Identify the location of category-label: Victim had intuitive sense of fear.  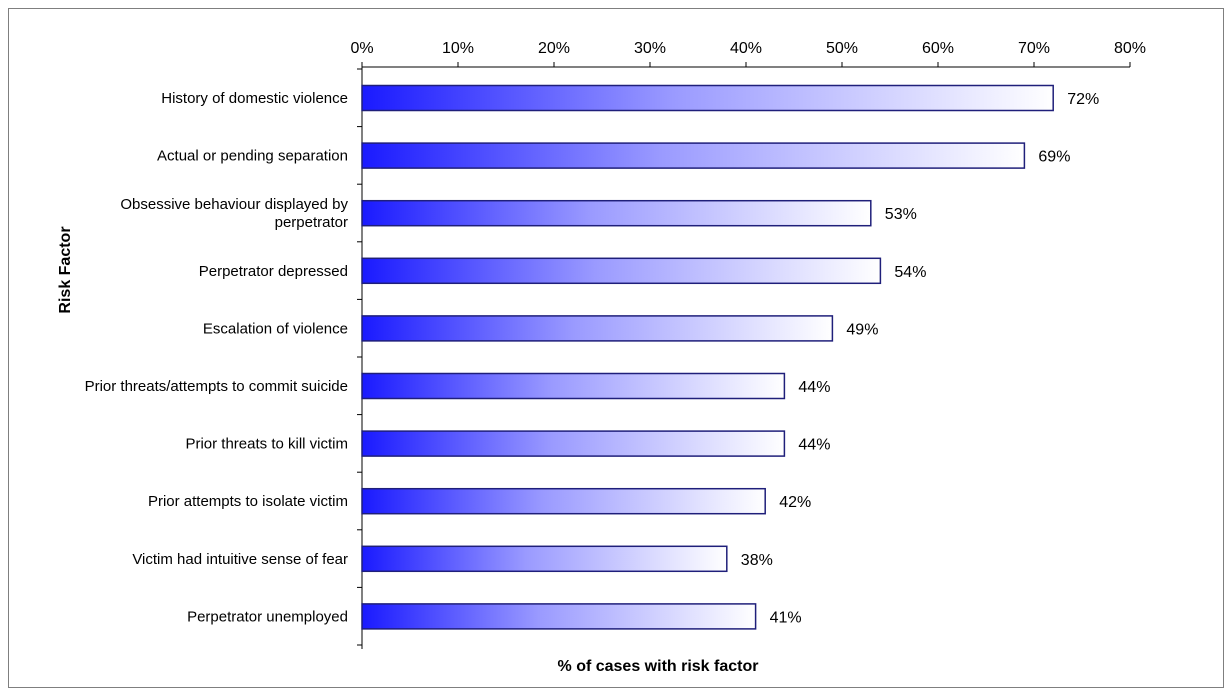
(240, 559).